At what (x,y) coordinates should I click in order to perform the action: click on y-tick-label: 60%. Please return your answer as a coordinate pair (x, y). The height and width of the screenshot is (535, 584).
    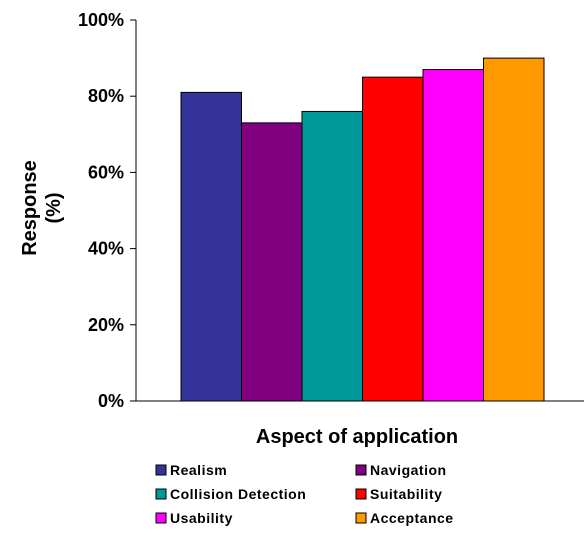
    Looking at the image, I should click on (106, 172).